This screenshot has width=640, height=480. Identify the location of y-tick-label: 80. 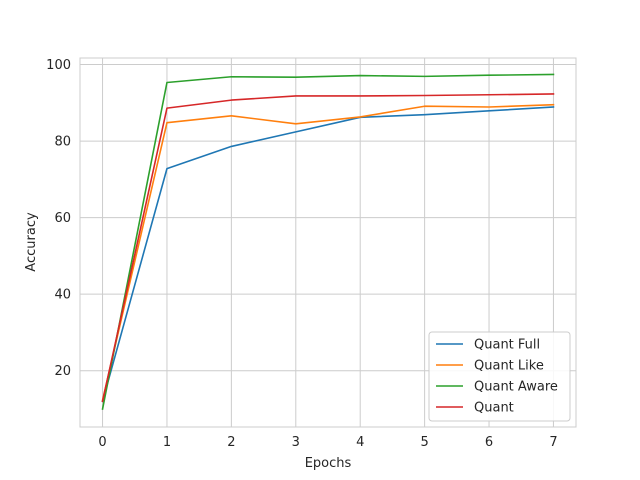
(62, 142).